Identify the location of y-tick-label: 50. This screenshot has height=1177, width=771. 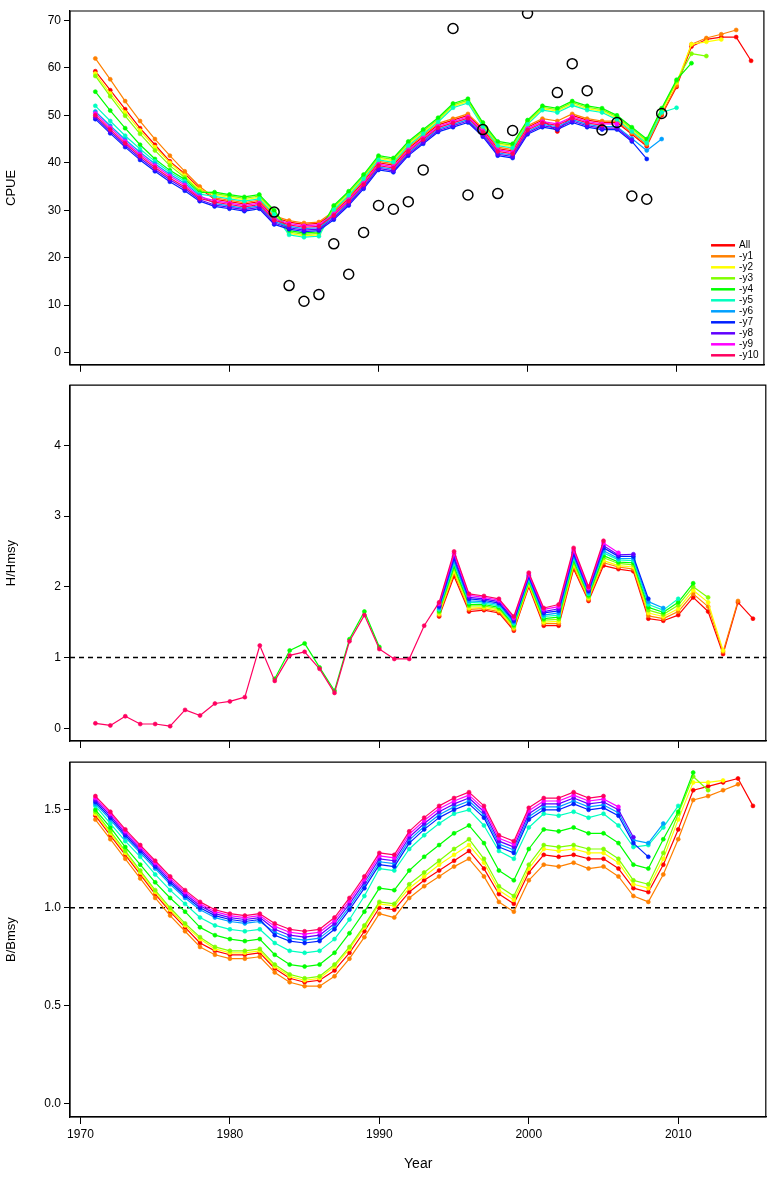
(54, 114).